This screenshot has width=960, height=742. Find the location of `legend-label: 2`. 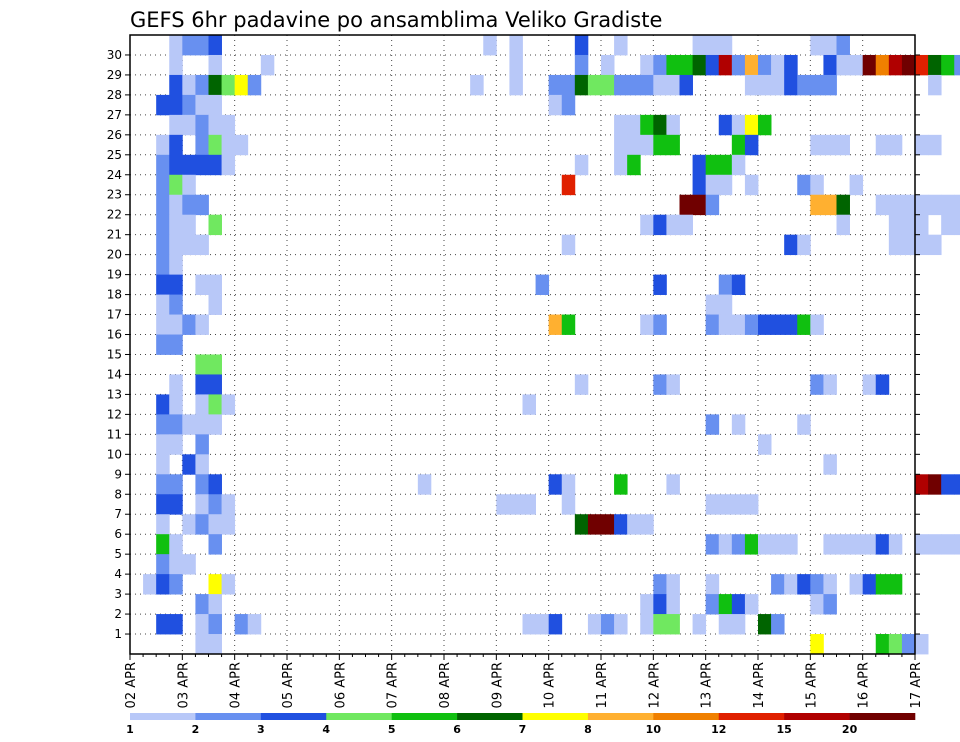

legend-label: 2 is located at coordinates (196, 729).